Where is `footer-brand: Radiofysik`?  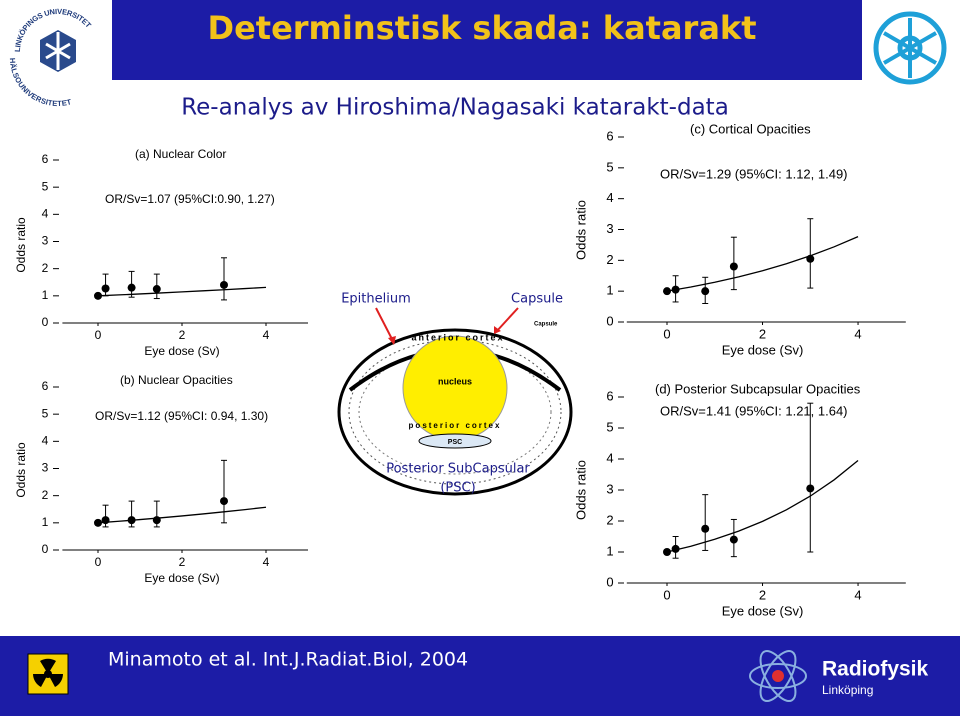 footer-brand: Radiofysik is located at coordinates (875, 669).